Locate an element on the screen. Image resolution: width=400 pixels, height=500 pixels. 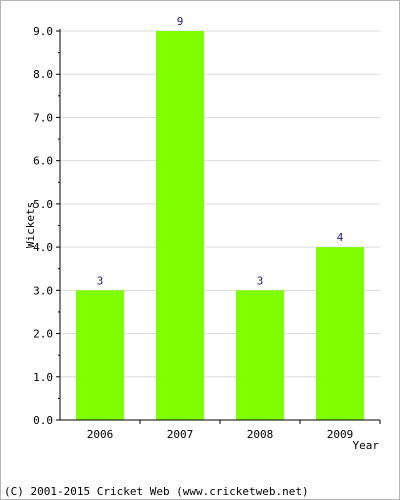
y-tick-label: 0.0 is located at coordinates (43, 420).